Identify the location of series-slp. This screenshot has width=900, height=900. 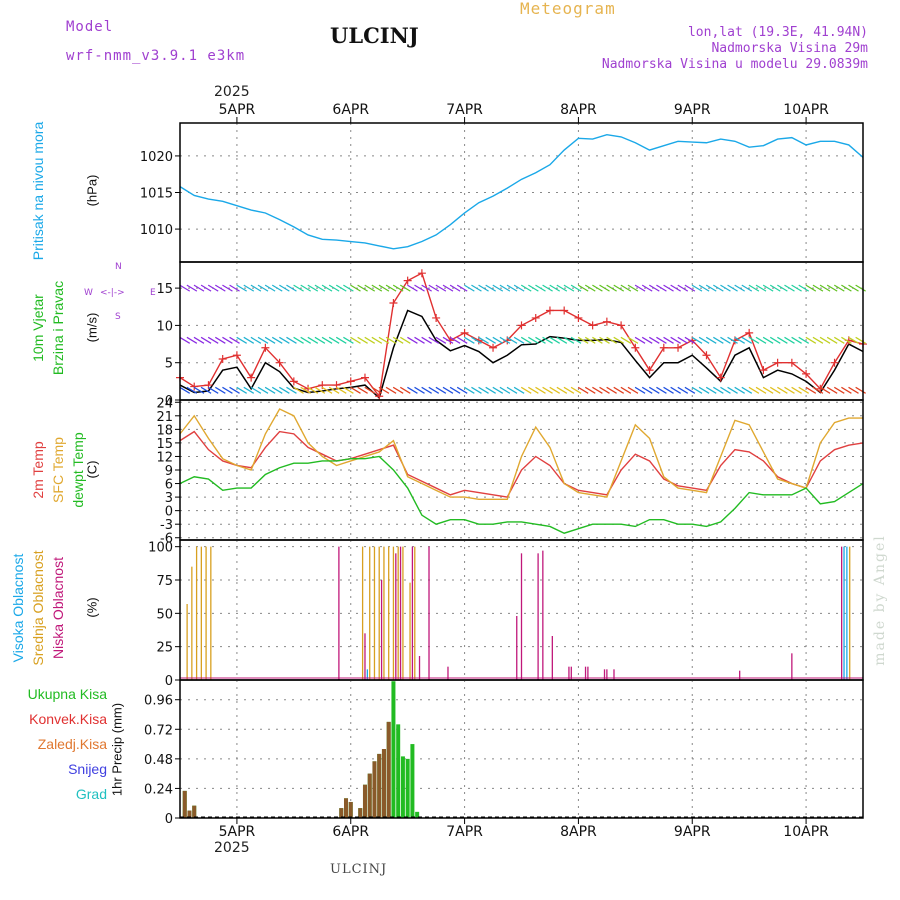
(521, 191).